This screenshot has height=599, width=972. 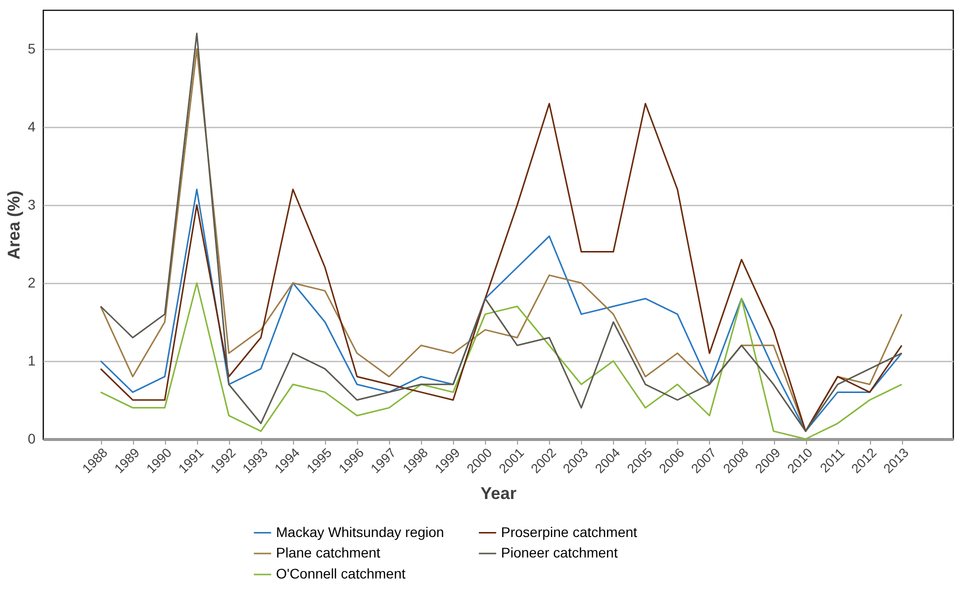 I want to click on legend-label: Pioneer catchment, so click(x=559, y=552).